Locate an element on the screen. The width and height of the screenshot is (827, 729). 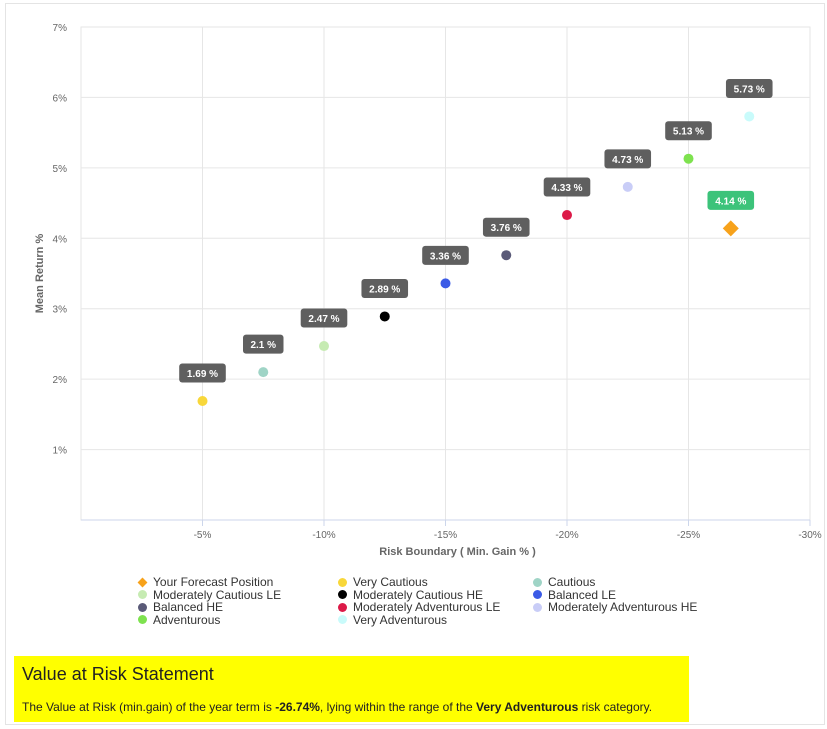
y-tick-label: 3% is located at coordinates (60, 310).